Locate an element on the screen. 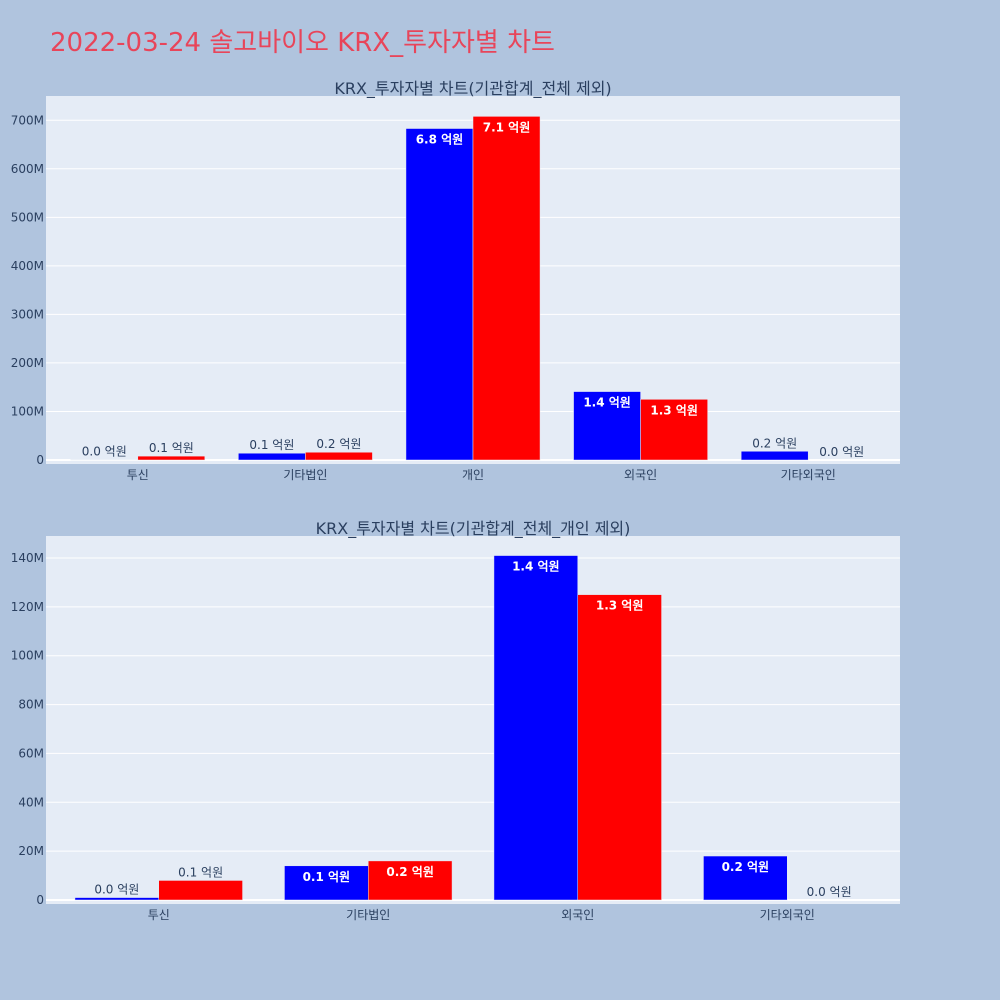  page-title: 2022-03-24 솔고바이오 KRX_투자자별 차트 is located at coordinates (302, 43).